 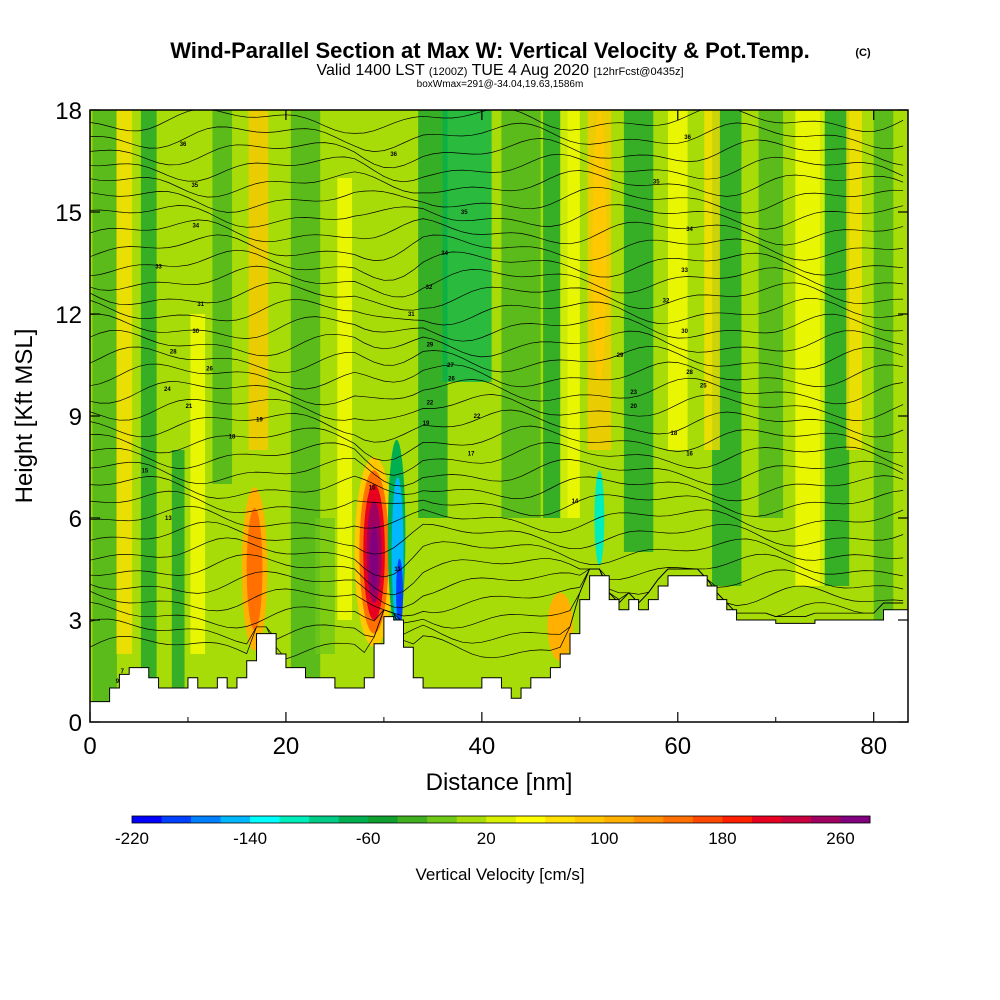 What do you see at coordinates (167, 390) in the screenshot?
I see `contour-label: 24` at bounding box center [167, 390].